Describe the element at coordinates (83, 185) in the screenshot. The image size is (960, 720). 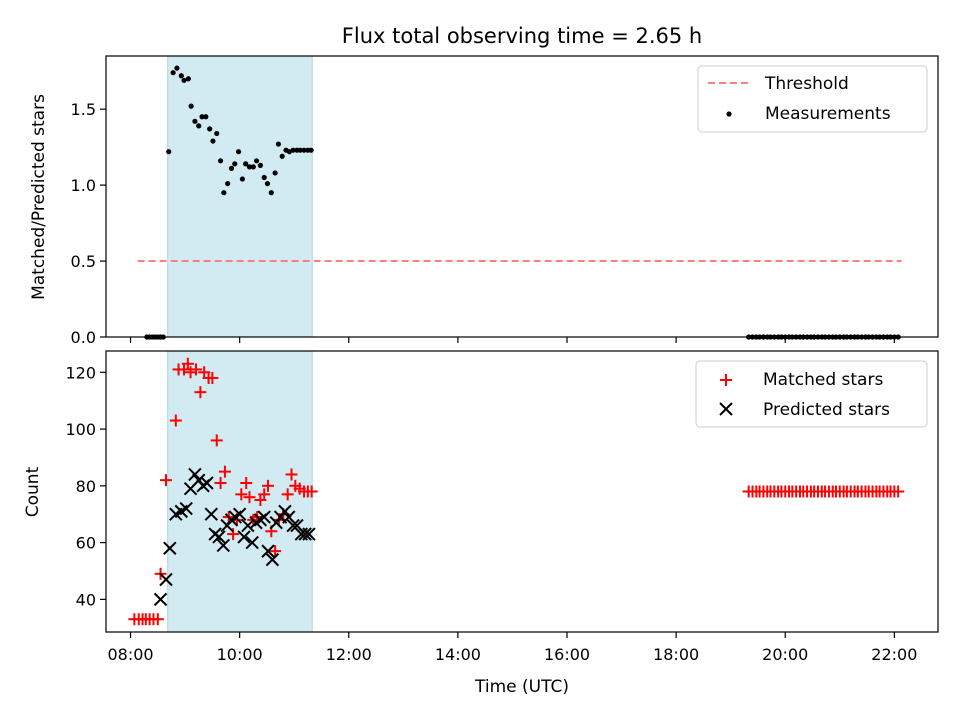
I see `y-tick-label: 1.0` at that location.